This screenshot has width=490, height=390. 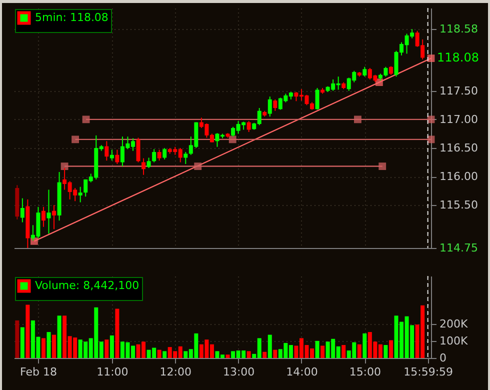 I want to click on x-tick-label: 15:00, so click(x=365, y=372).